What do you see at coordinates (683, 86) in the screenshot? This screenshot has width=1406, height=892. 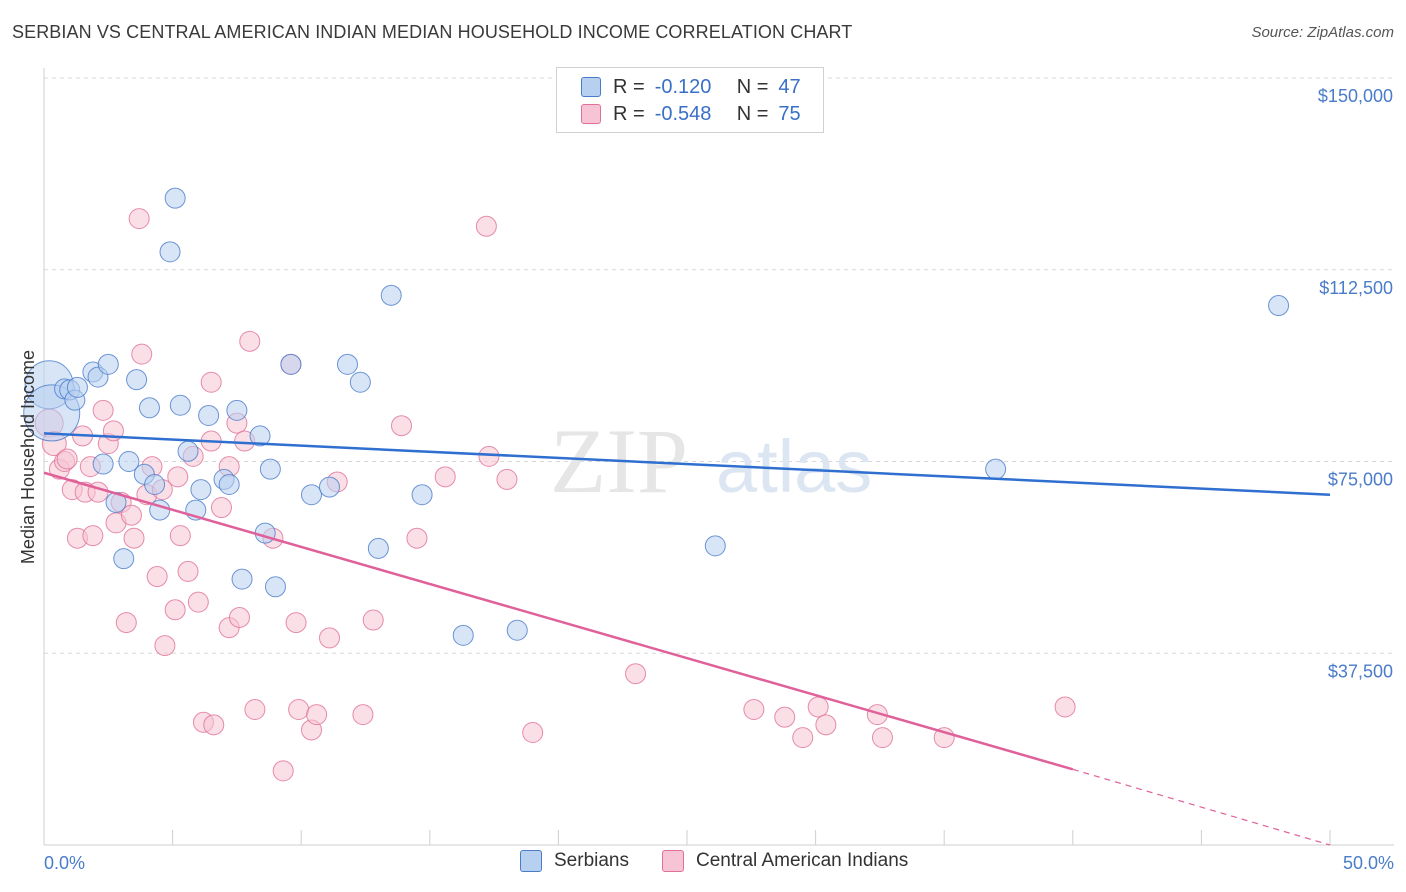 I see `serbians-r-value: -0.120` at bounding box center [683, 86].